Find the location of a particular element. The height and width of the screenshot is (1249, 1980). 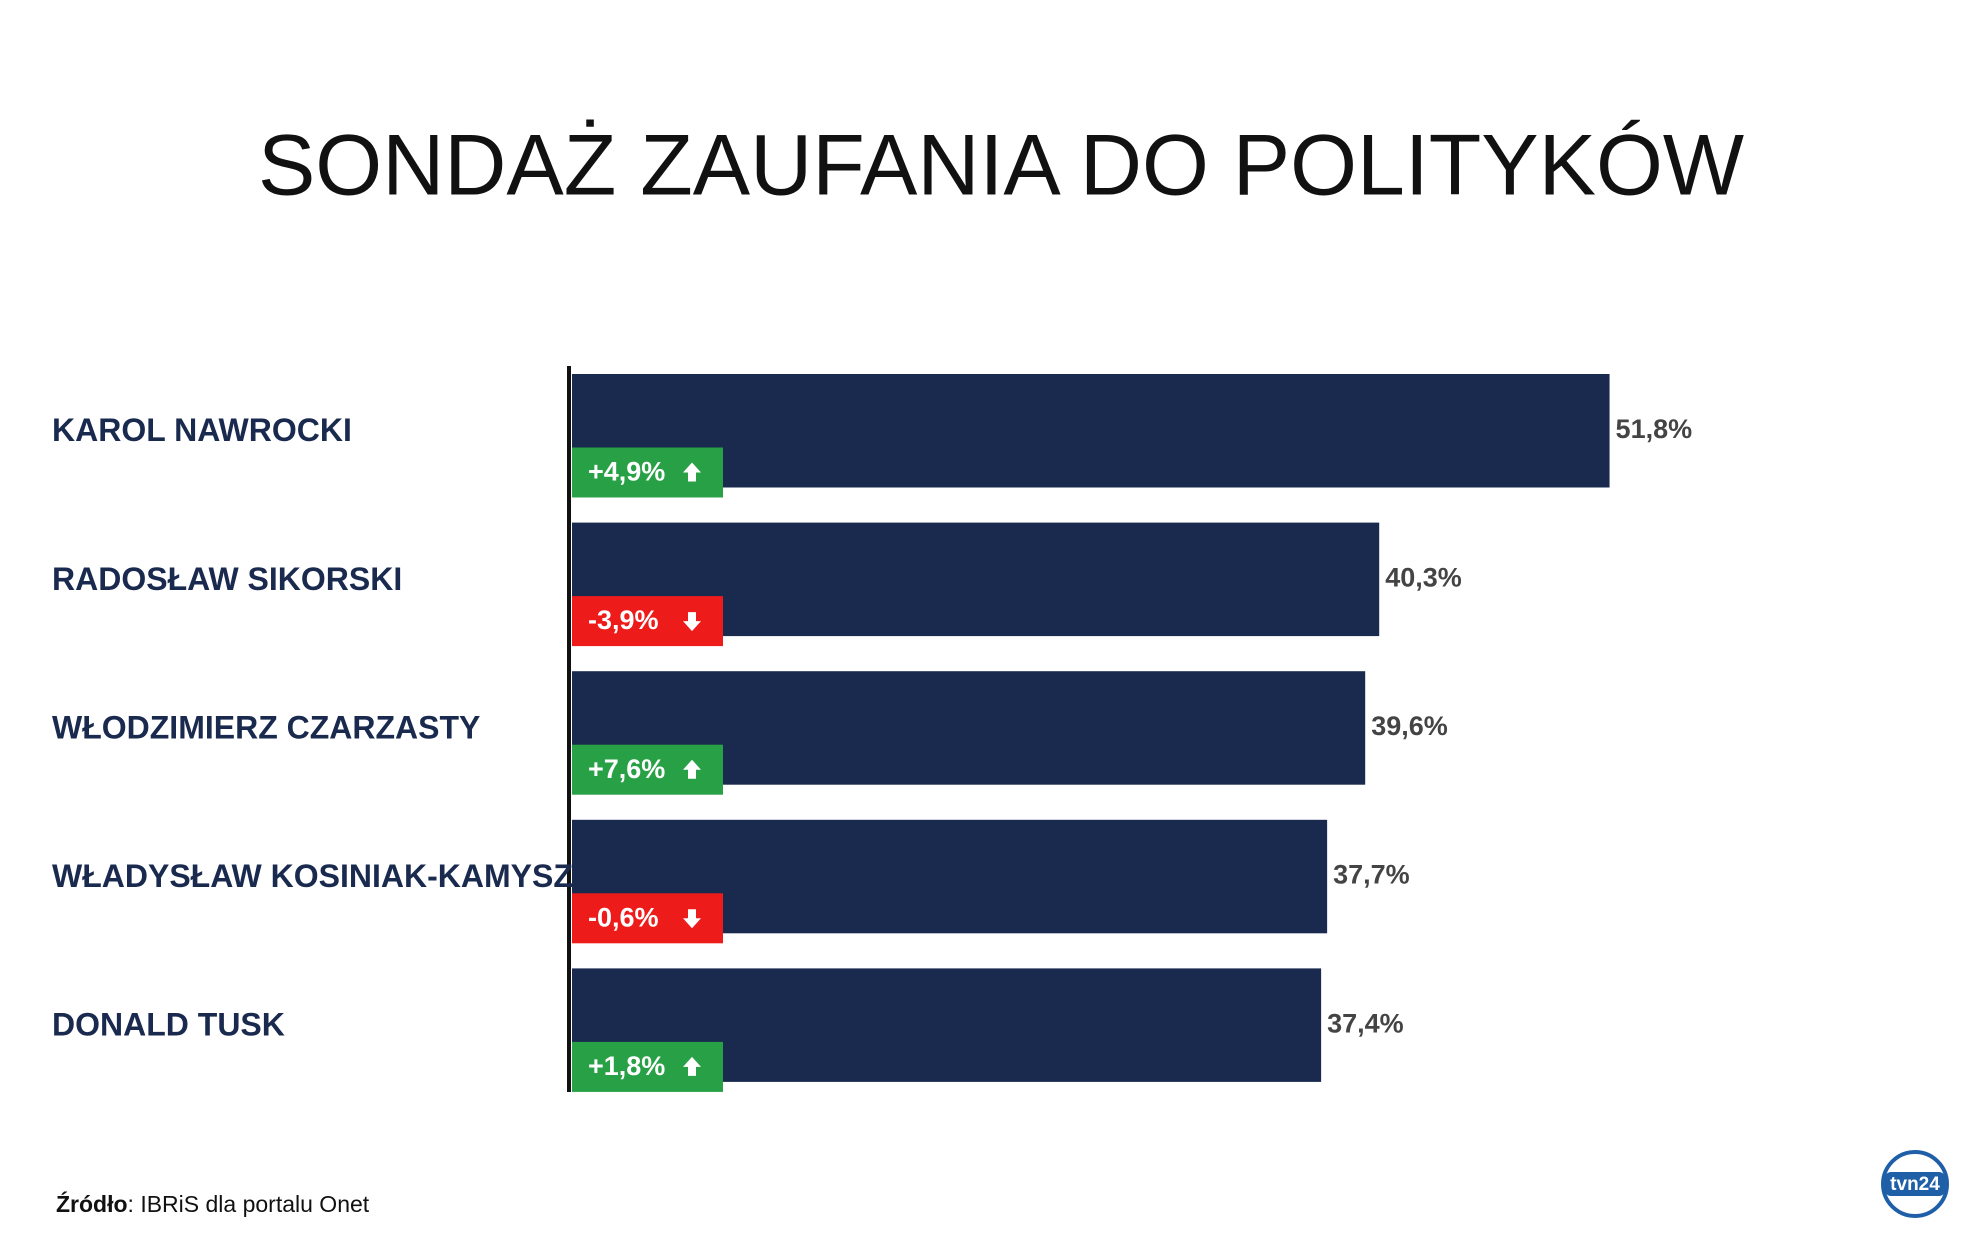

logo-text: tvn24 is located at coordinates (1915, 1184).